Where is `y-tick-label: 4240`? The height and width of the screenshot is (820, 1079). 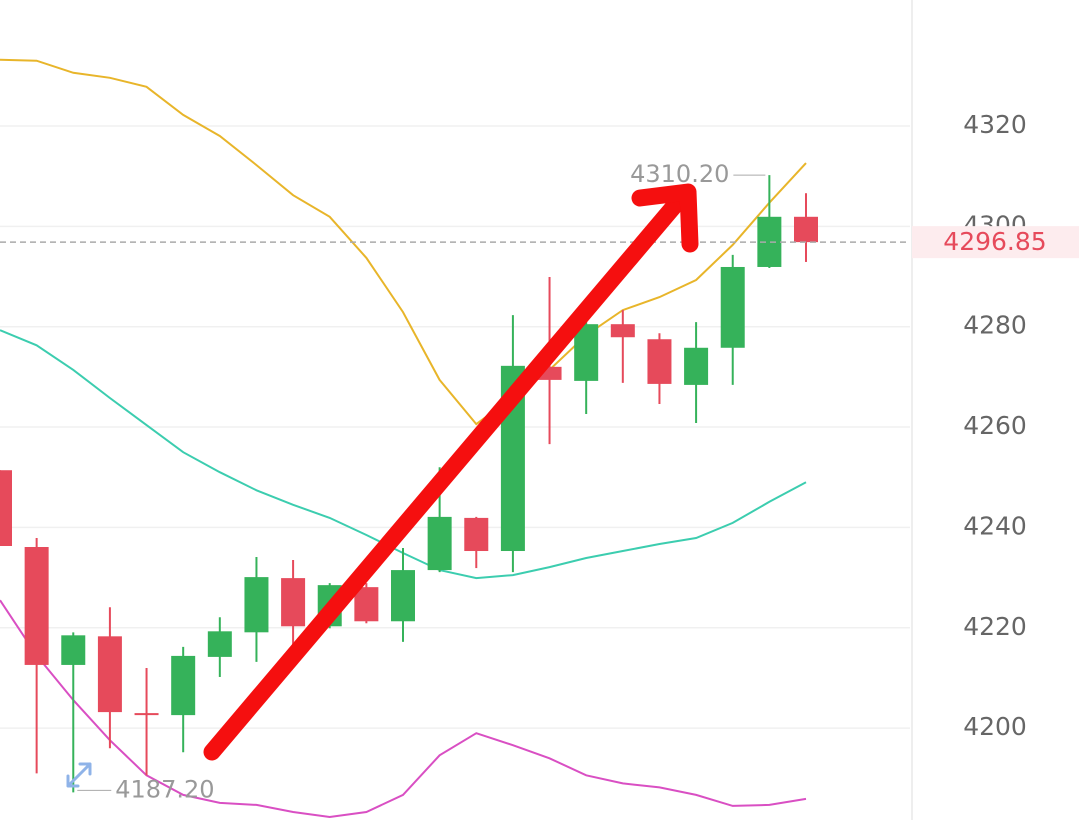 y-tick-label: 4240 is located at coordinates (995, 525).